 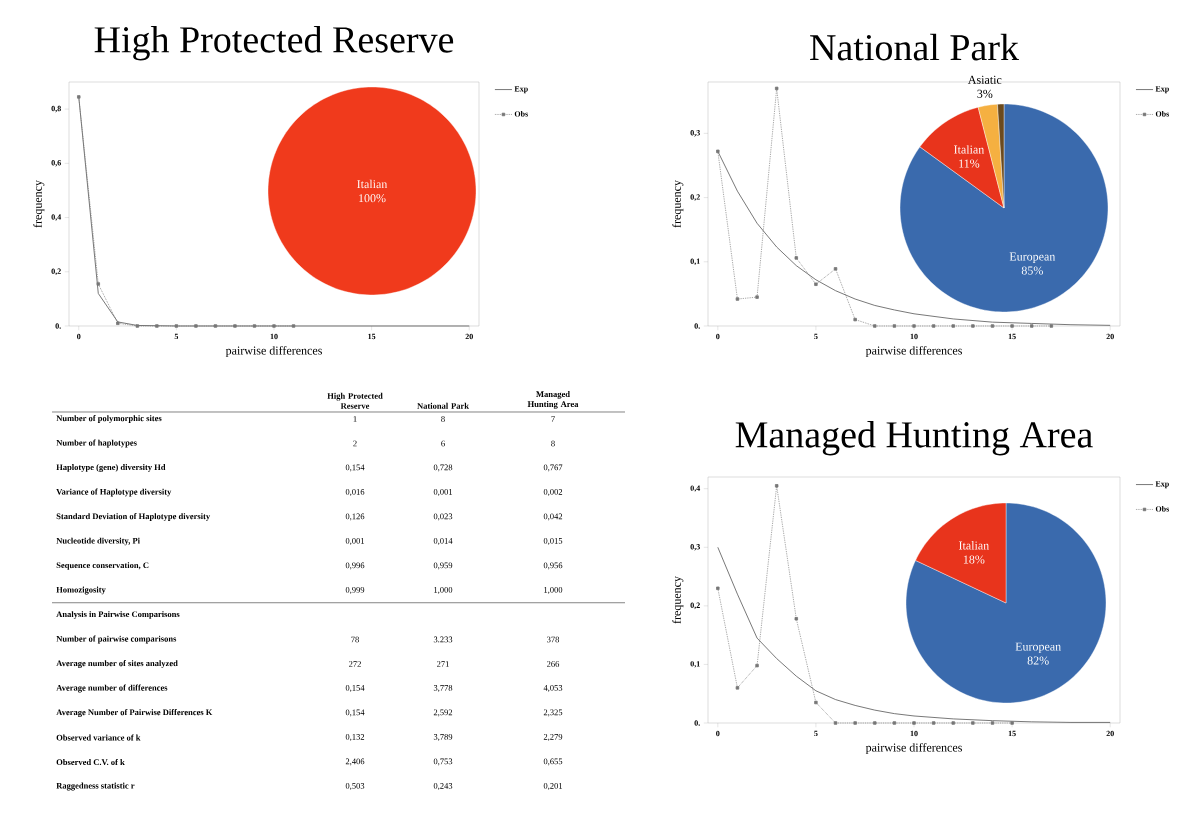 What do you see at coordinates (102, 566) in the screenshot?
I see `category-label: Sequence conservation, C` at bounding box center [102, 566].